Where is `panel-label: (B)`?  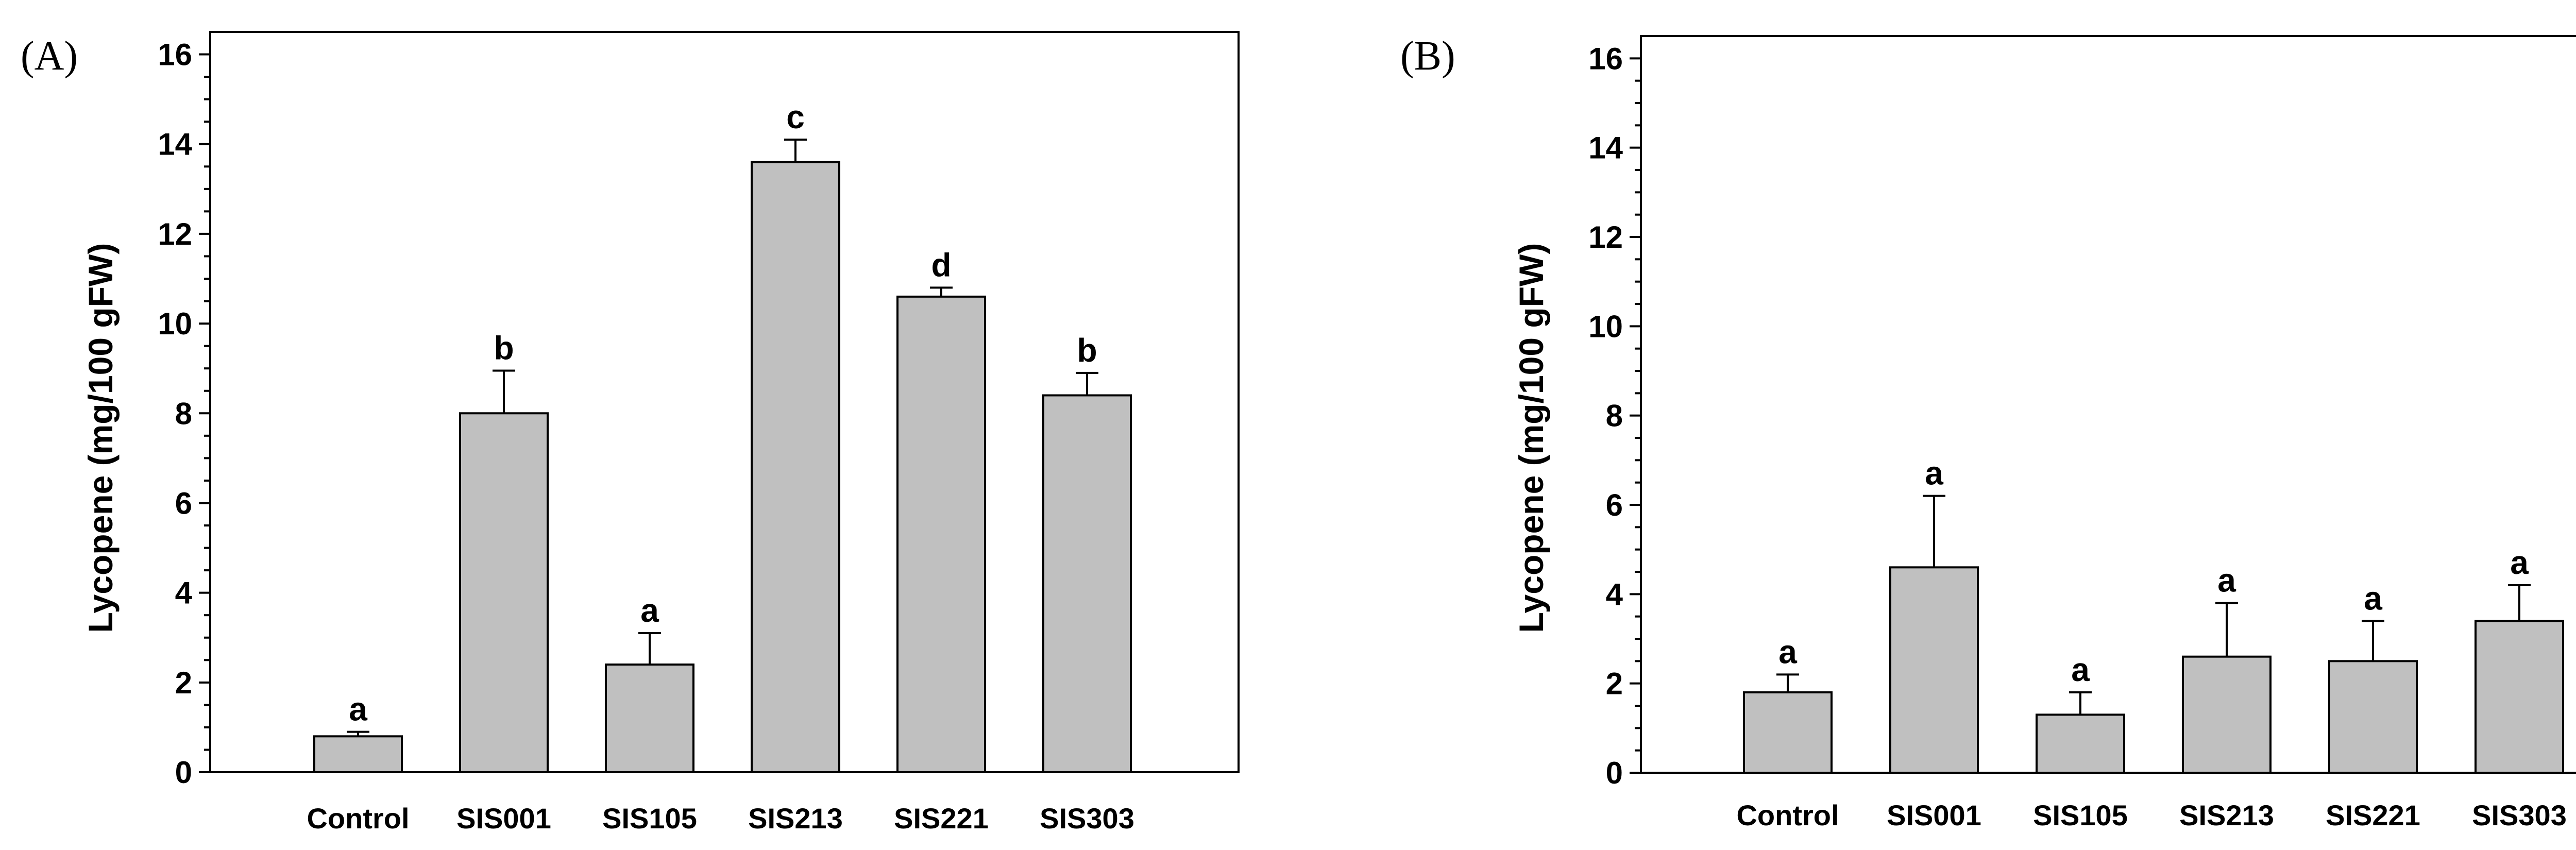
panel-label: (B) is located at coordinates (1427, 56).